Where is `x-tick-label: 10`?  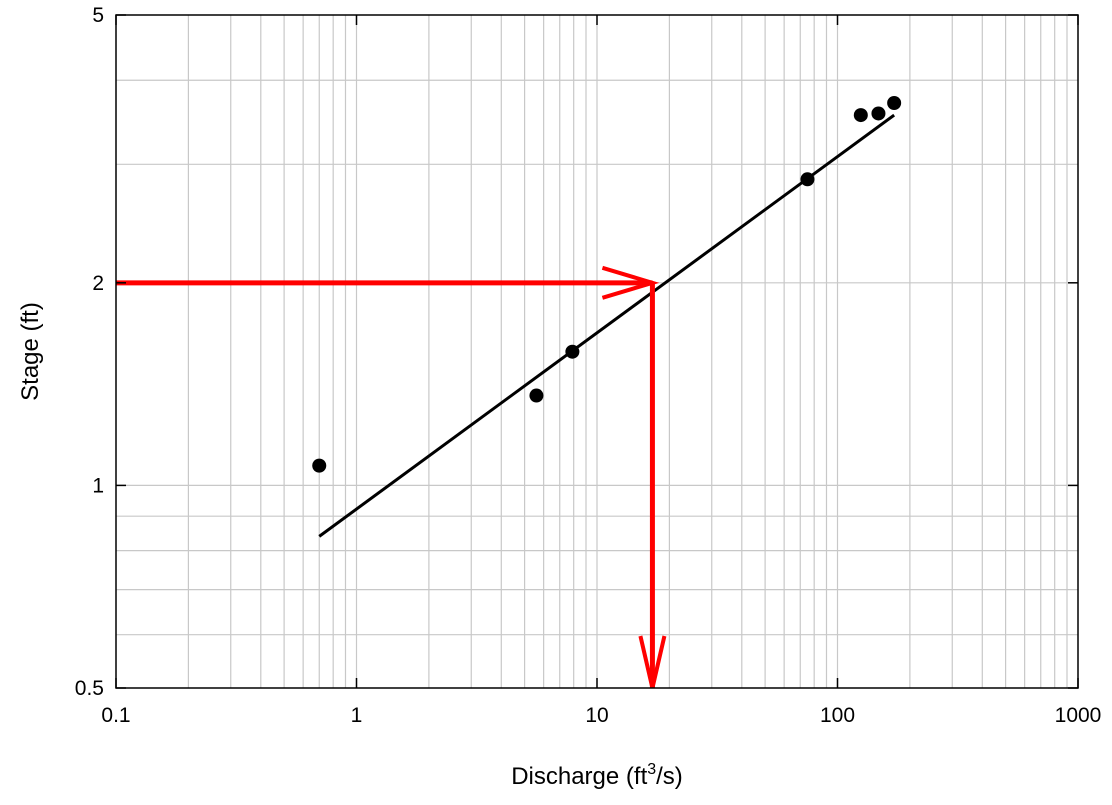
x-tick-label: 10 is located at coordinates (596, 715).